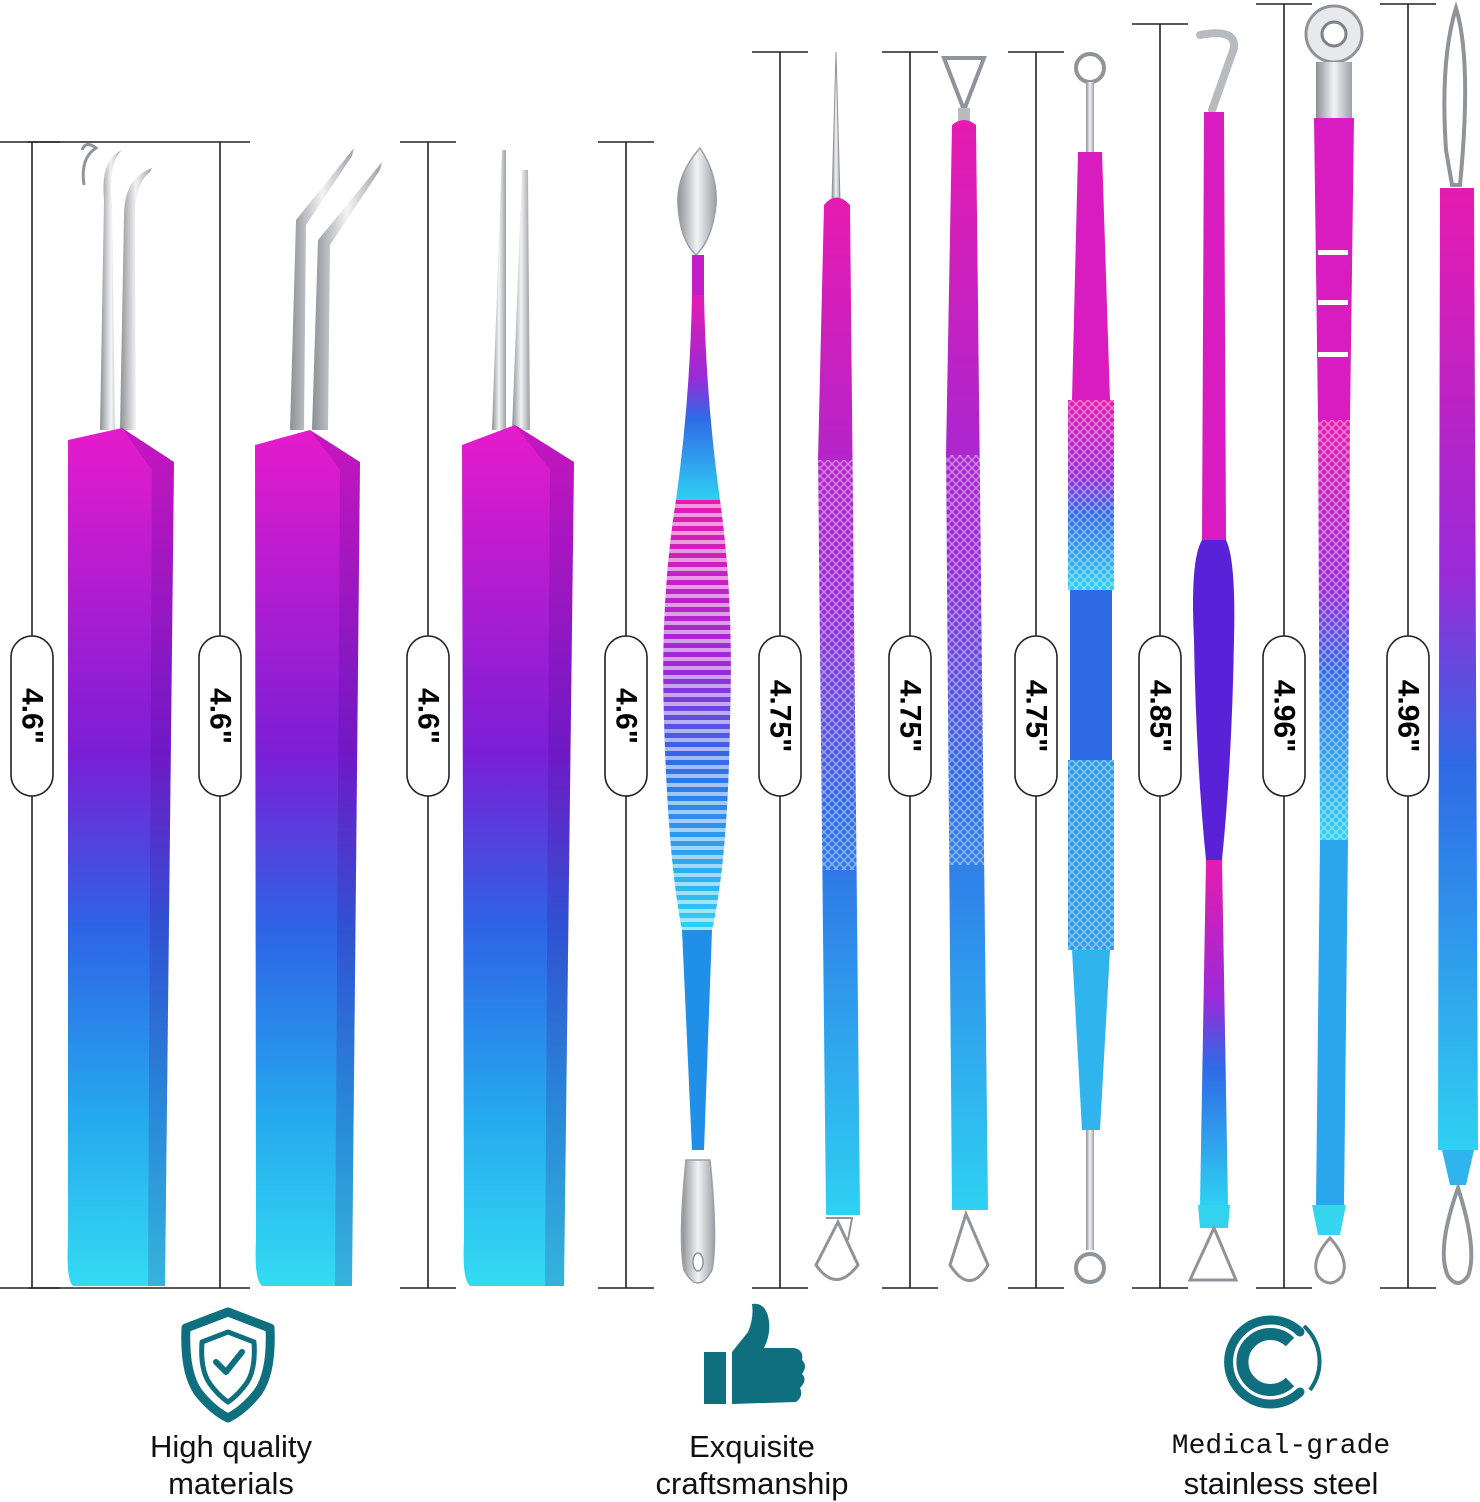  What do you see at coordinates (228, 1365) in the screenshot?
I see `shield-check-icon` at bounding box center [228, 1365].